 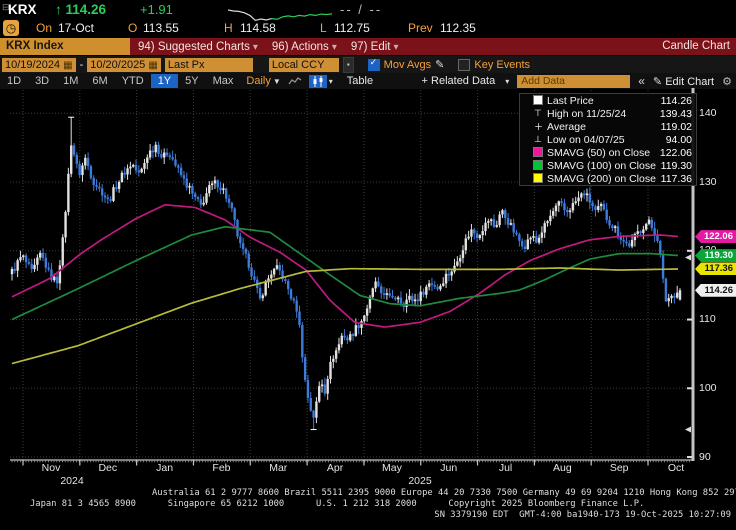 I want to click on mov-avgs-label: Mov Avgs, so click(x=407, y=64).